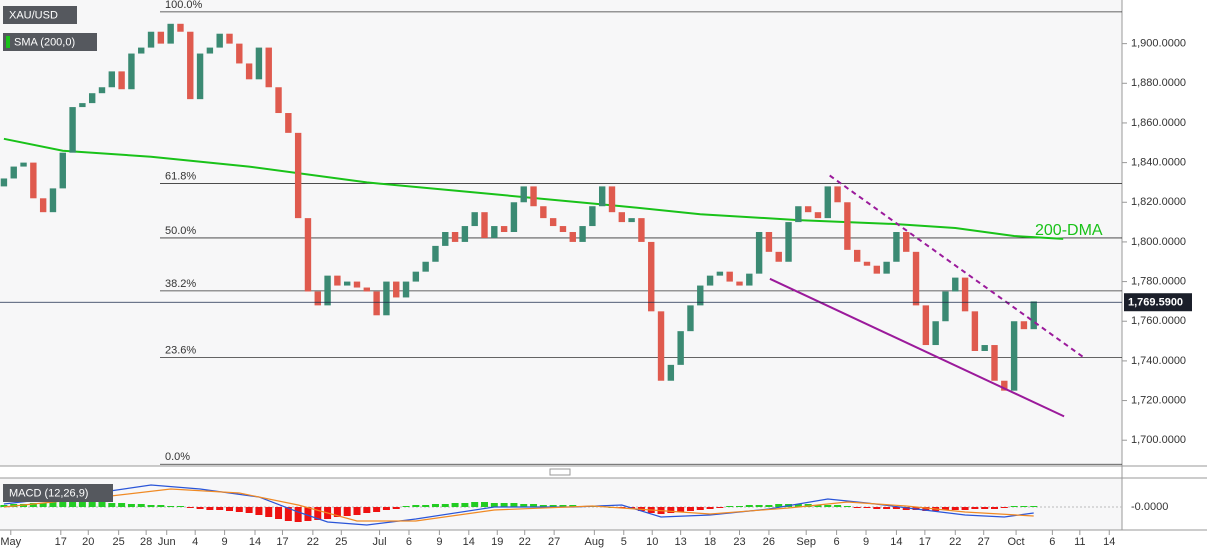  Describe the element at coordinates (624, 542) in the screenshot. I see `x-tick-label: 5` at that location.